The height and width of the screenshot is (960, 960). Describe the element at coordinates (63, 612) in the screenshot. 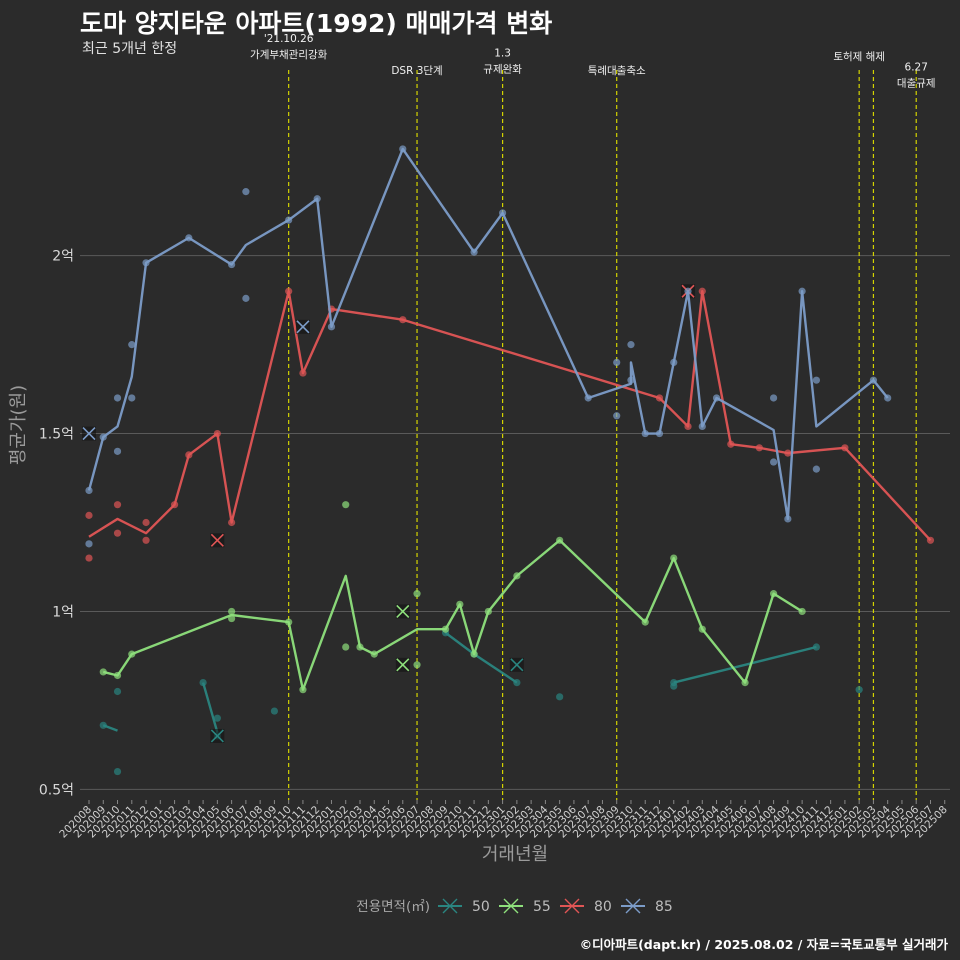

I see `y-tick-label: 1억` at that location.